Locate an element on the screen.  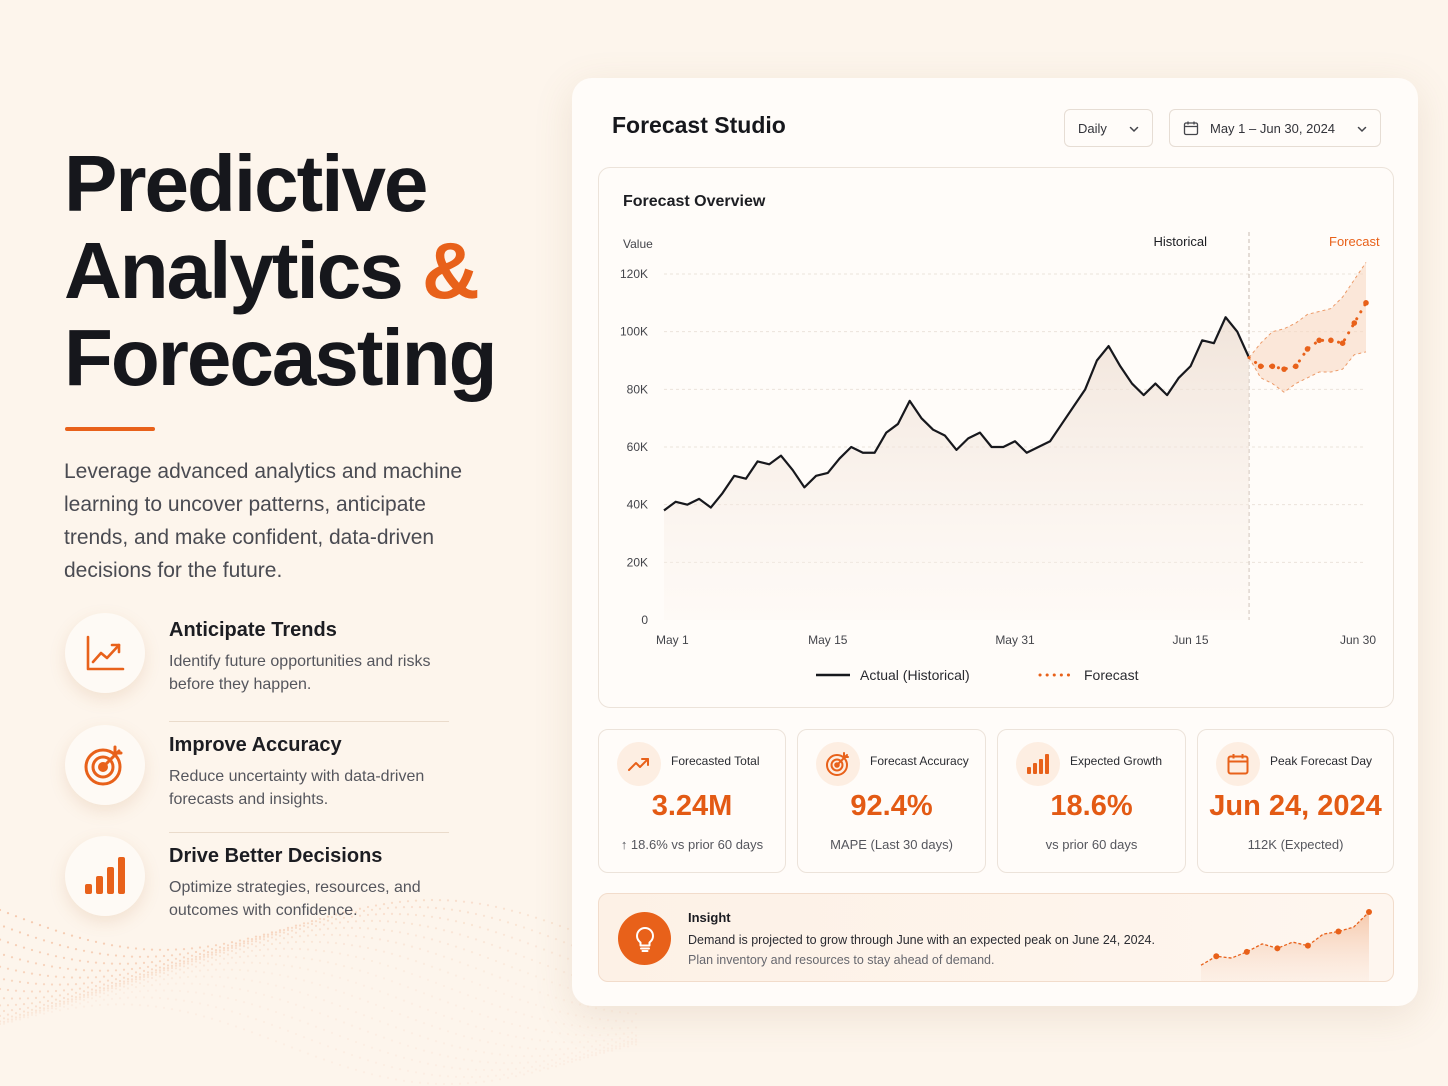
feature-title: Anticipate Trends is located at coordinates (253, 630).